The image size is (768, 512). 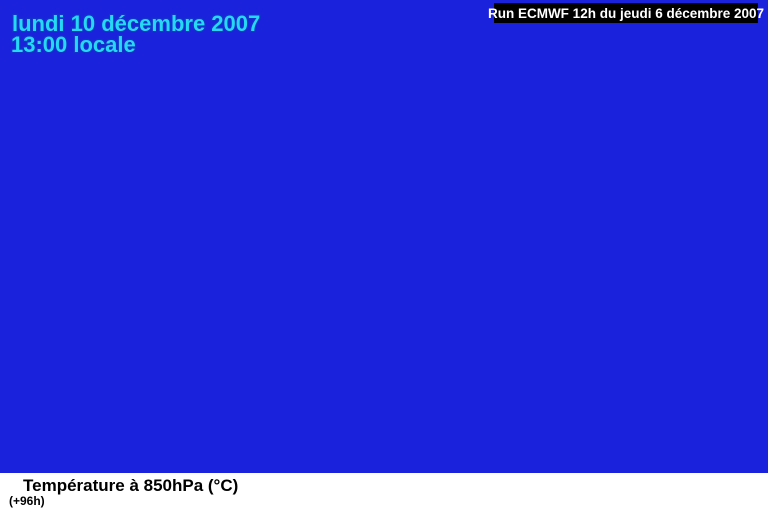 I want to click on svg-text:Run ECMWF 12h du jeudi 6 décem: Run ECMWF 12h du jeudi 6 décembre 2007, so click(x=626, y=13).